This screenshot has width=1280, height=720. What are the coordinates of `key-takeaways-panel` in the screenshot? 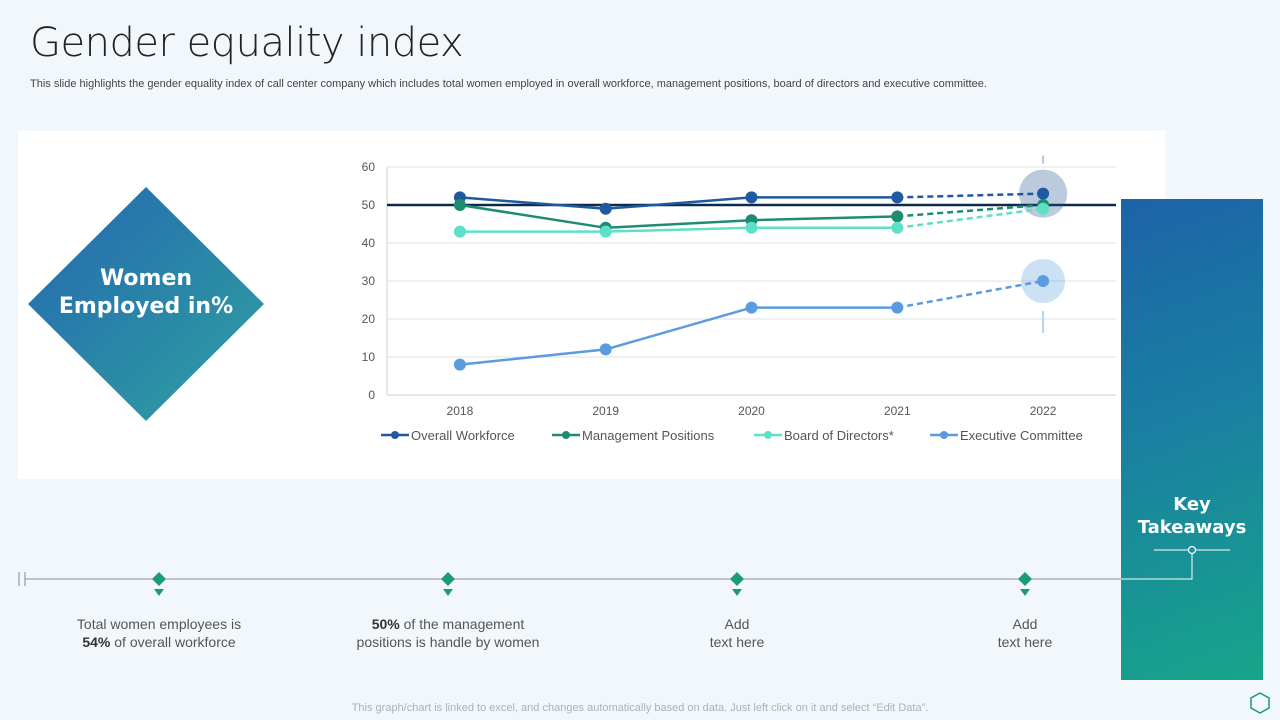 It's located at (1192, 439).